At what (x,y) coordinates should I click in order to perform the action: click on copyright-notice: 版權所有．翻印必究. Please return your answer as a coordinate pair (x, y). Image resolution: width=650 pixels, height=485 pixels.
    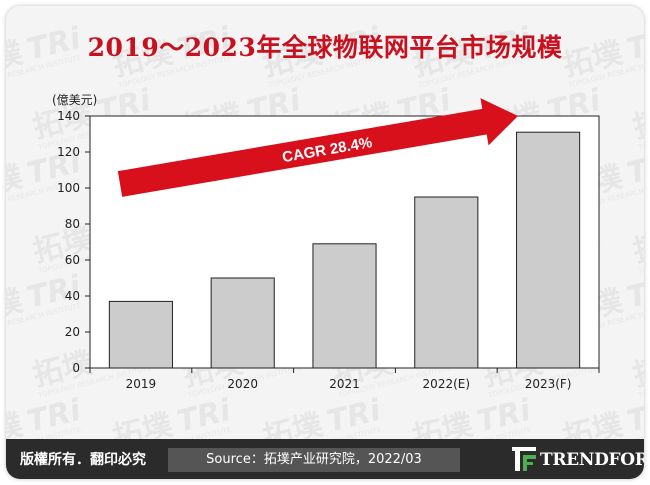
    Looking at the image, I should click on (83, 460).